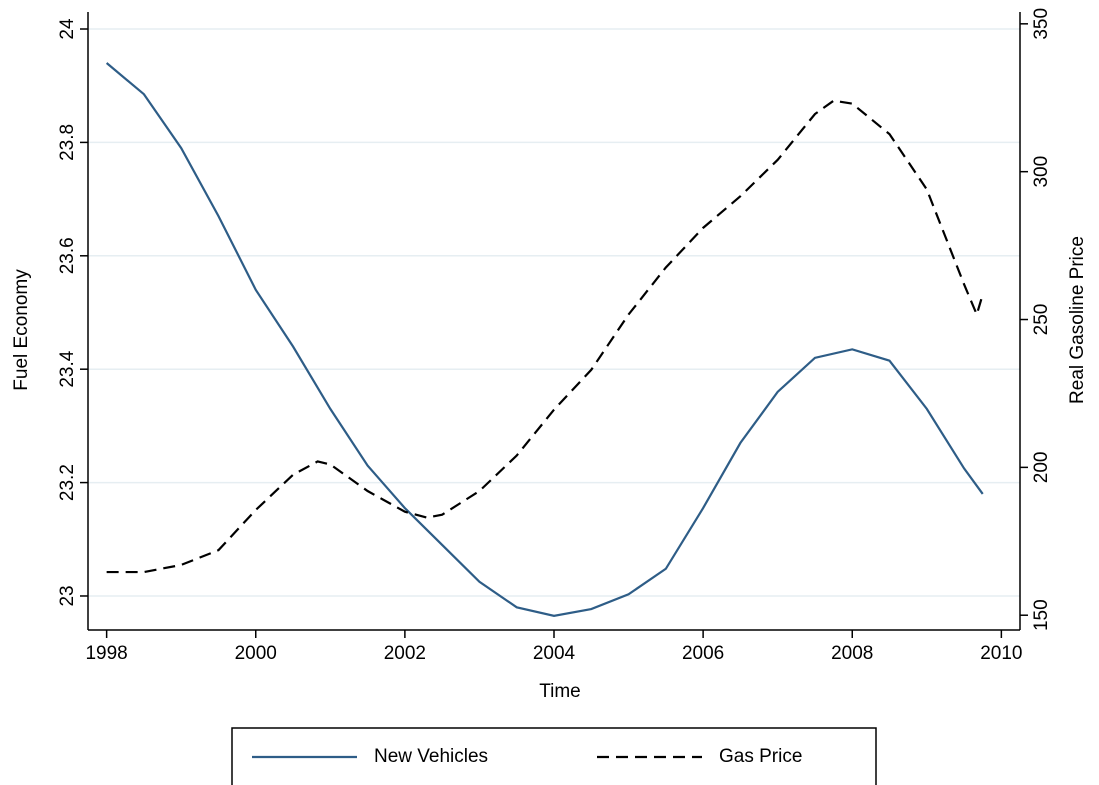 The height and width of the screenshot is (785, 1099). Describe the element at coordinates (554, 653) in the screenshot. I see `x-tick-label: 2004` at that location.